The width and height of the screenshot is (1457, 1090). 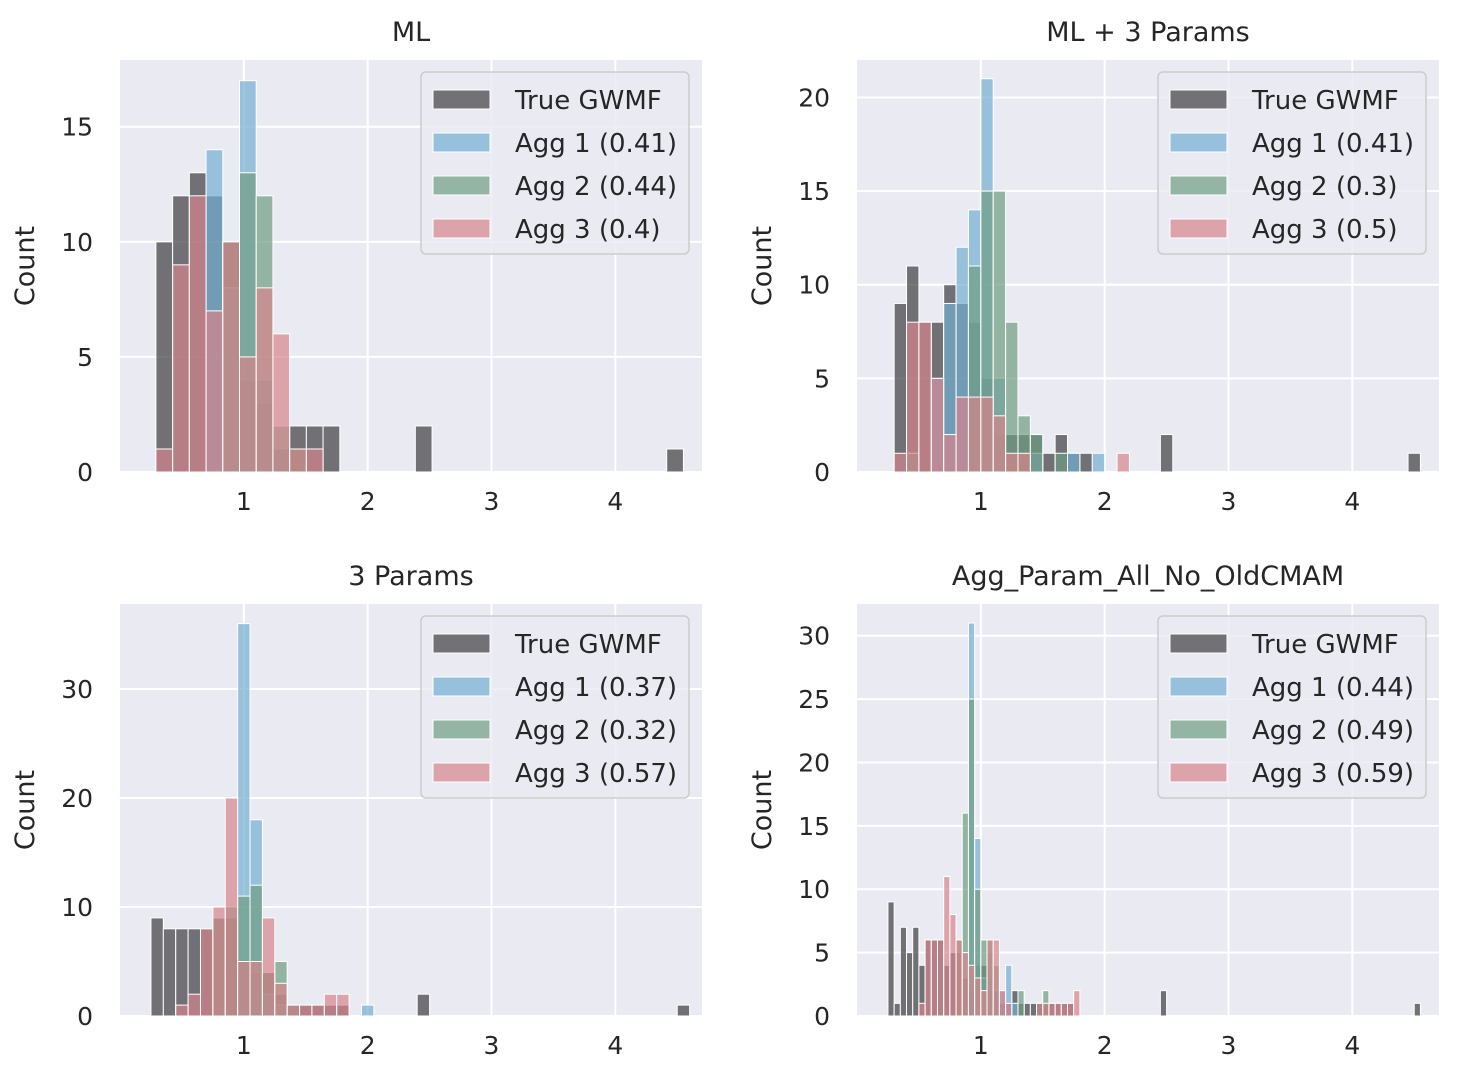 I want to click on legend-entry-label: Agg 3 (0.4), so click(x=588, y=230).